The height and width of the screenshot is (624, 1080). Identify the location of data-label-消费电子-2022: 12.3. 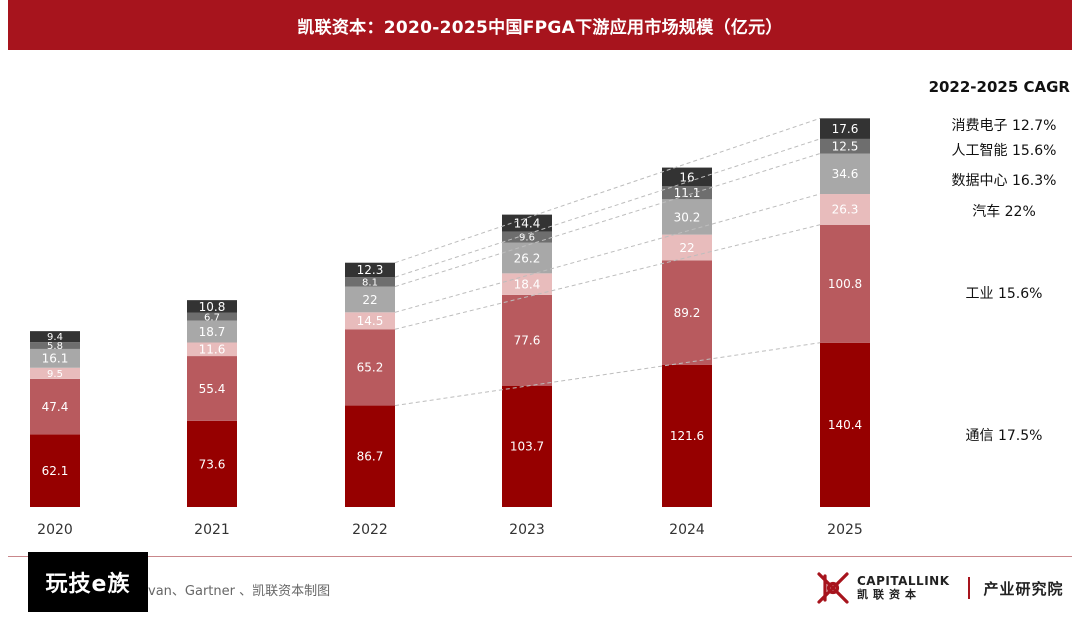
(370, 270).